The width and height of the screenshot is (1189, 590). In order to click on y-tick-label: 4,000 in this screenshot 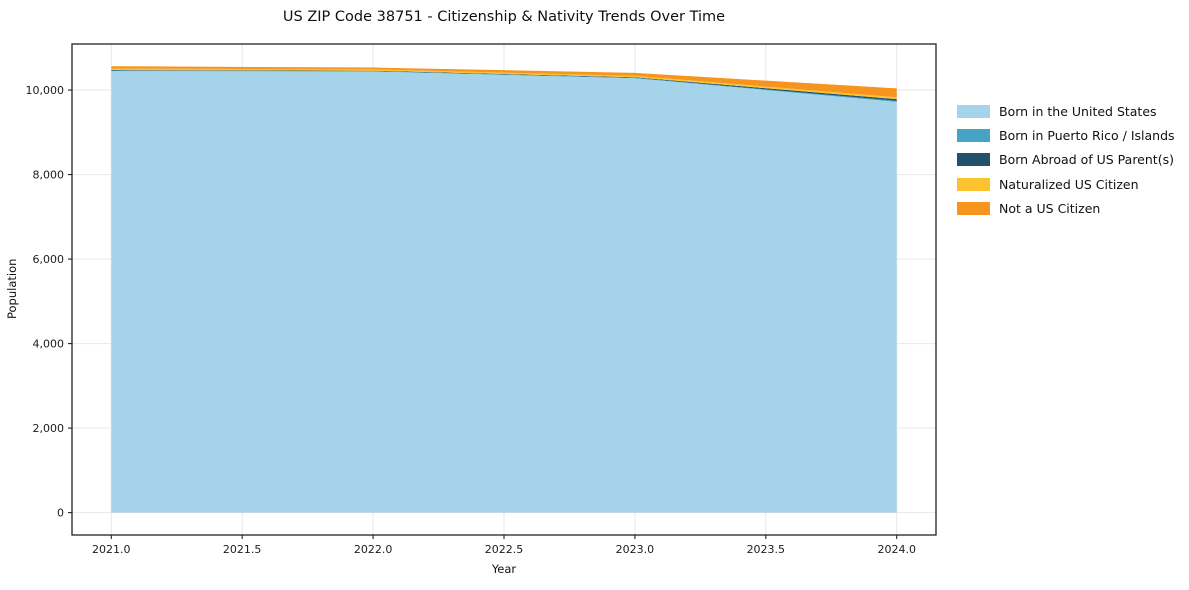, I will do `click(49, 344)`.